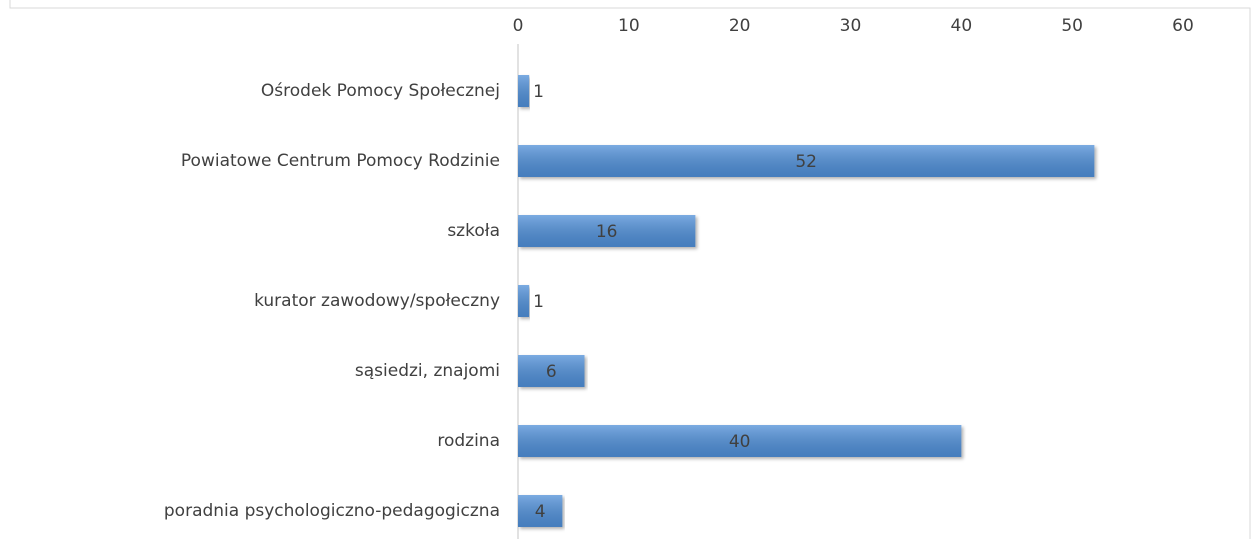  Describe the element at coordinates (540, 512) in the screenshot. I see `data-label: 4` at that location.